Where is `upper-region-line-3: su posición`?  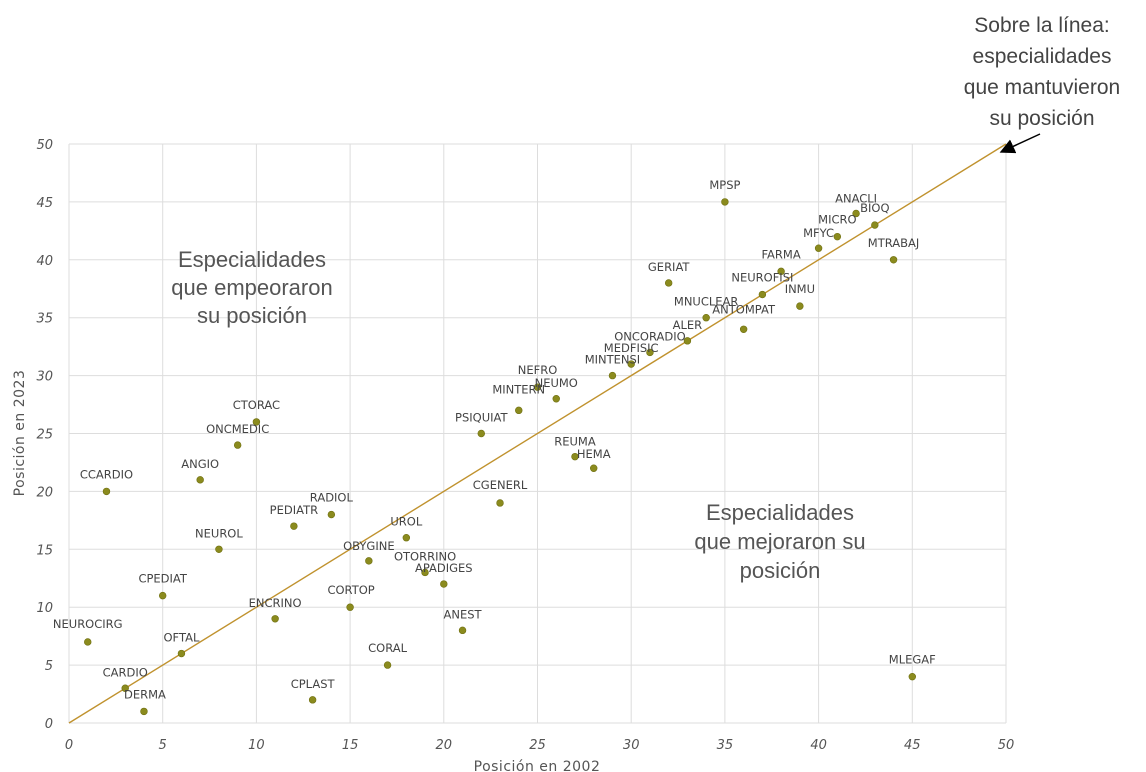 upper-region-line-3: su posición is located at coordinates (252, 315).